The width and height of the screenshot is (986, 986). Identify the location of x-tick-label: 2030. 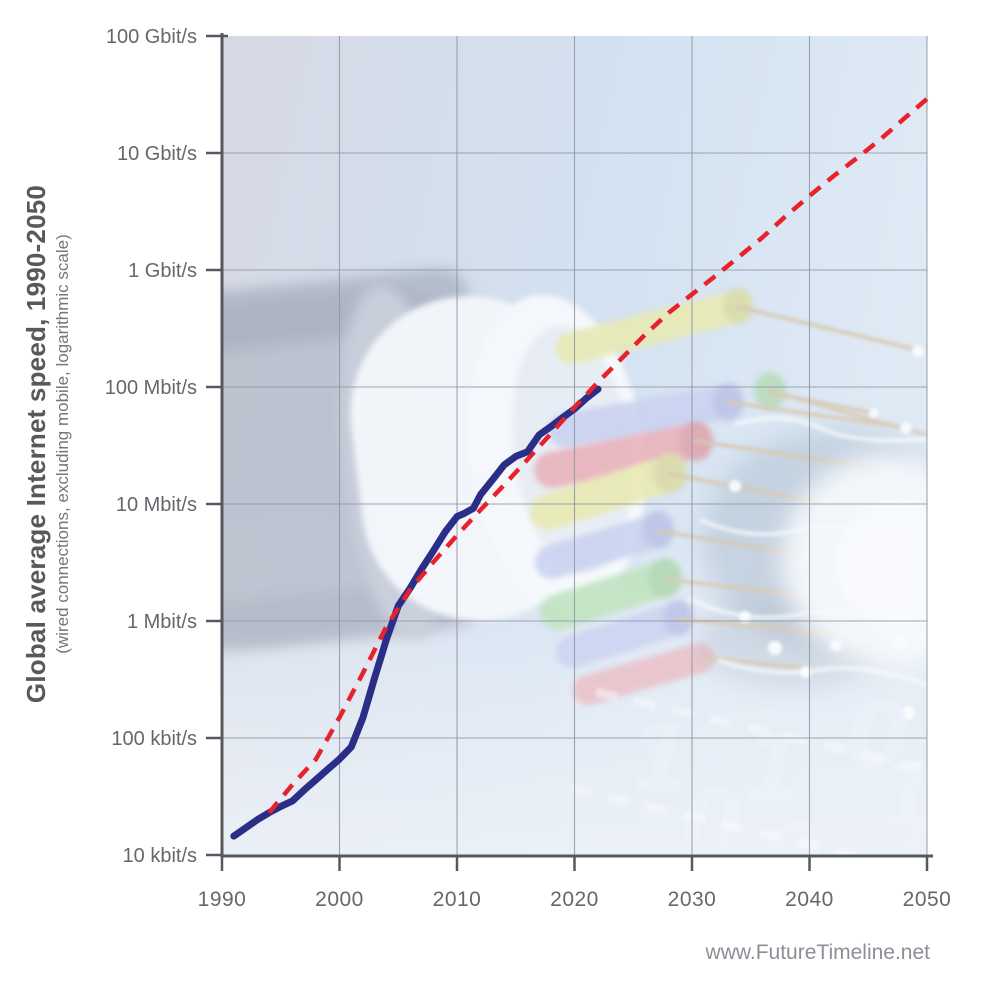
(692, 899).